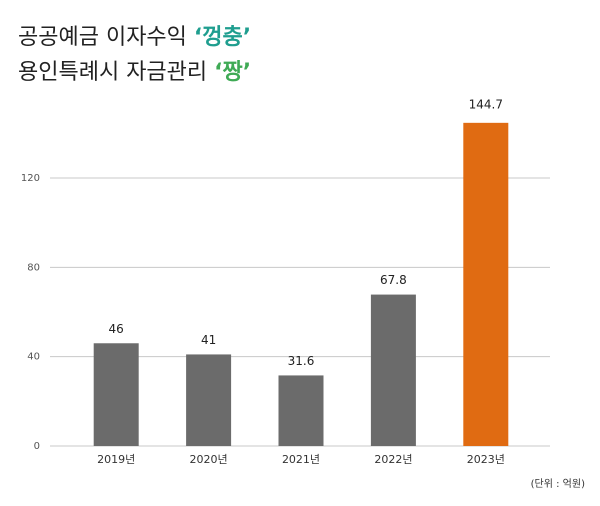 This screenshot has width=600, height=506. I want to click on y-tick-label: 40, so click(33, 357).